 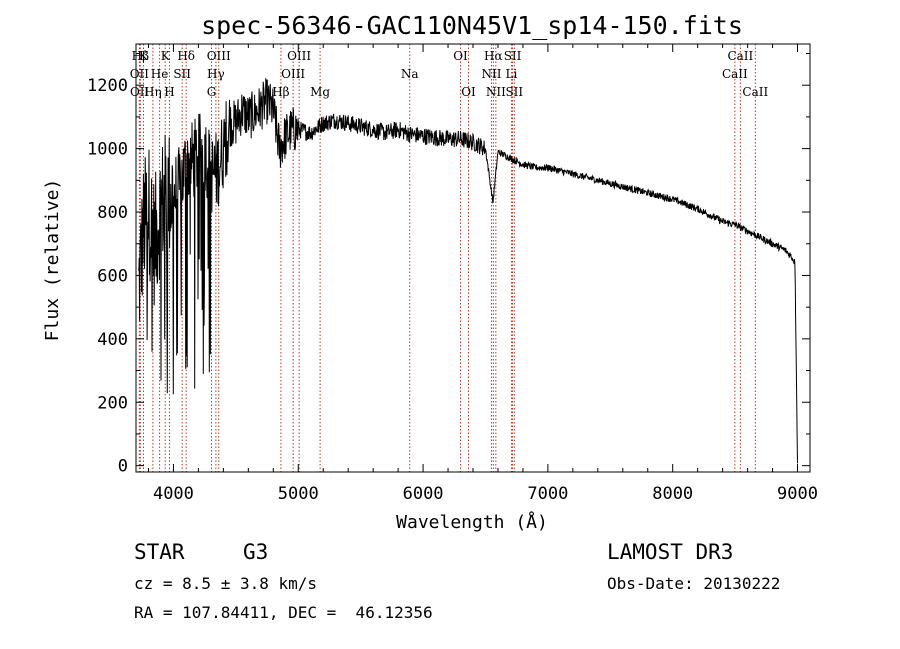 What do you see at coordinates (298, 494) in the screenshot?
I see `x-tick-label-1: 5000` at bounding box center [298, 494].